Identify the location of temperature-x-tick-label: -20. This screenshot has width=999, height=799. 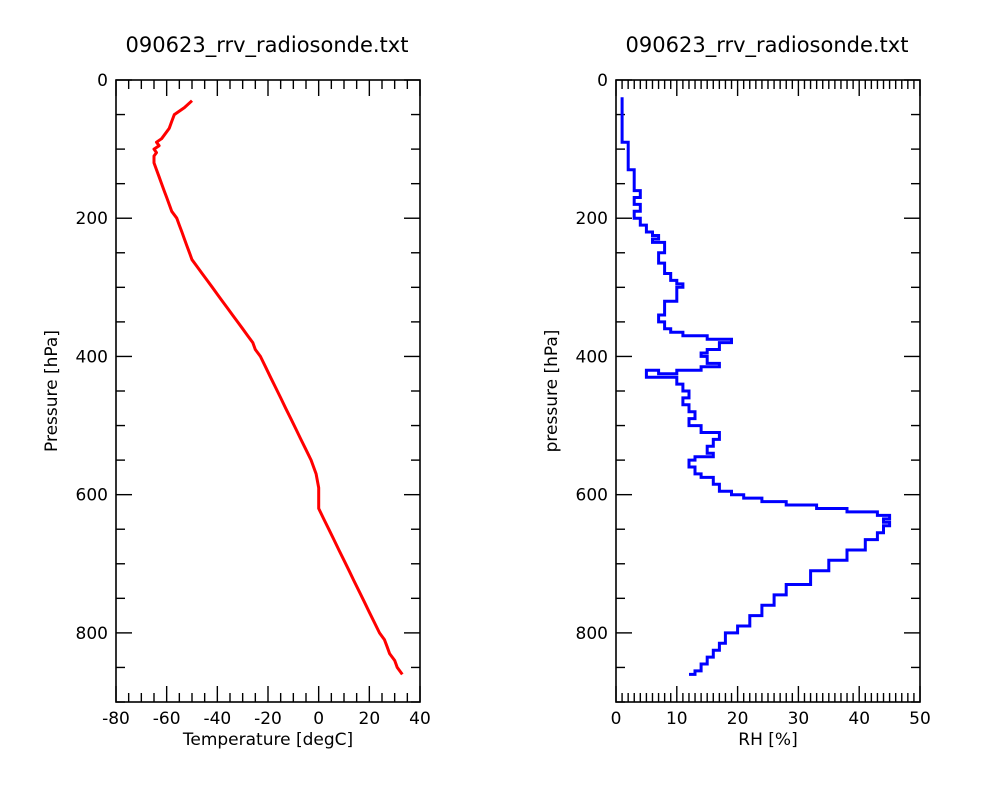
(268, 719).